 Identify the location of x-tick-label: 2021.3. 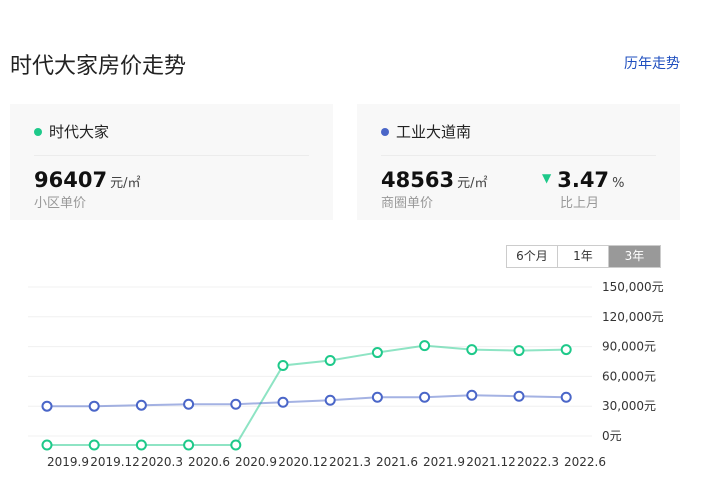
(350, 462).